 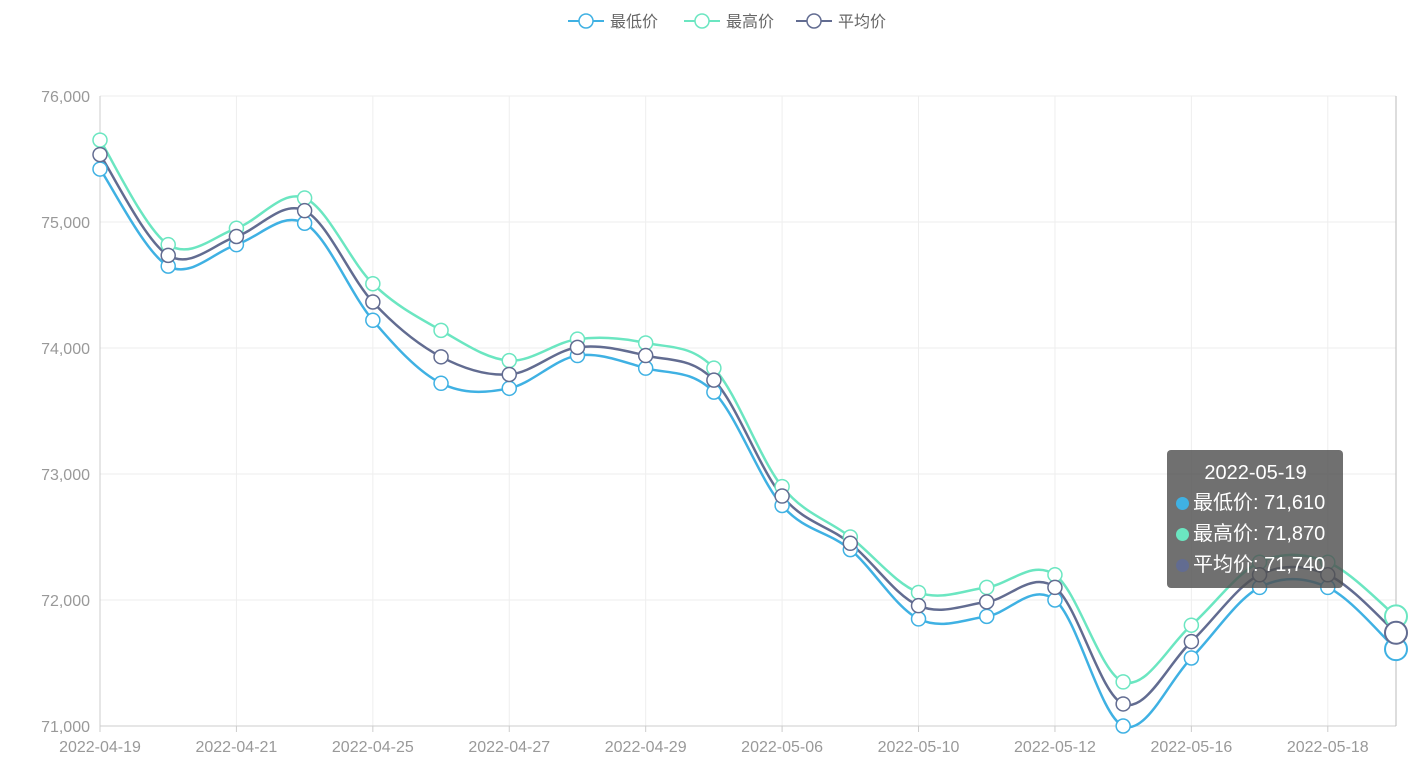 What do you see at coordinates (1182, 565) in the screenshot?
I see `tooltip-dot-avg` at bounding box center [1182, 565].